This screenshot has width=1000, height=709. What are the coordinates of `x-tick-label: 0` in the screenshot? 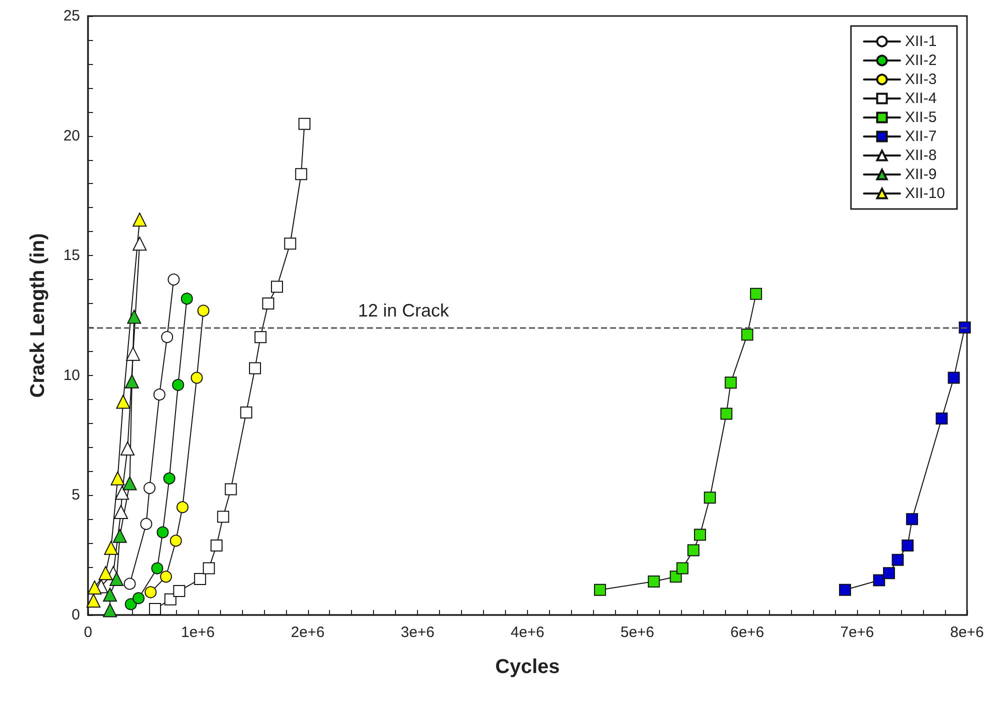 It's located at (88, 632).